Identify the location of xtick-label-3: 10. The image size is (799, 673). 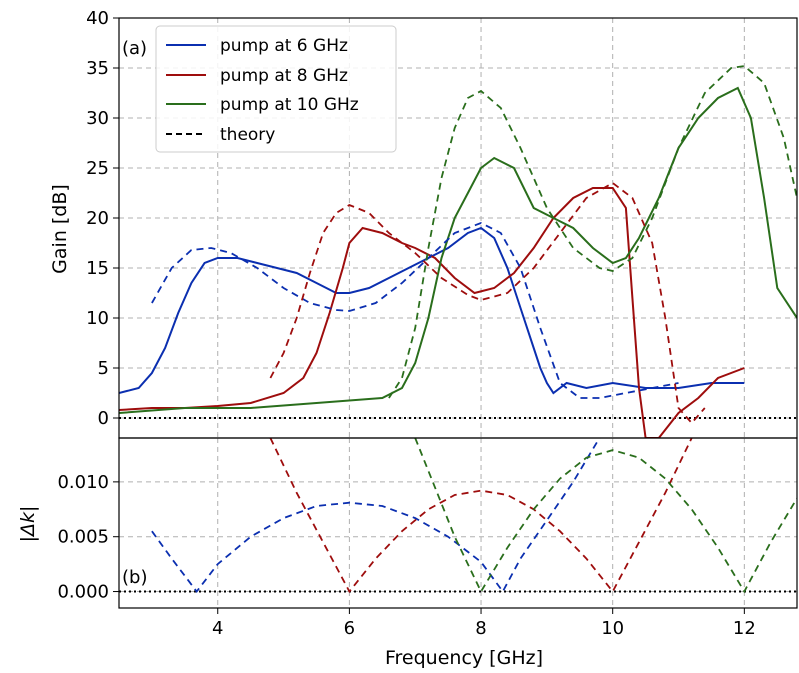
(612, 628).